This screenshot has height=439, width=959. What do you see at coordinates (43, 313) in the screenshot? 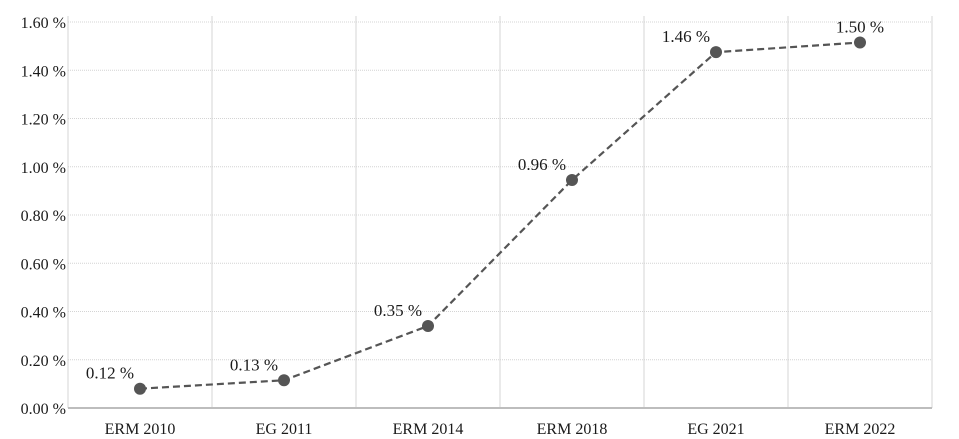
I see `y-tick-label: 0.40 %` at bounding box center [43, 313].